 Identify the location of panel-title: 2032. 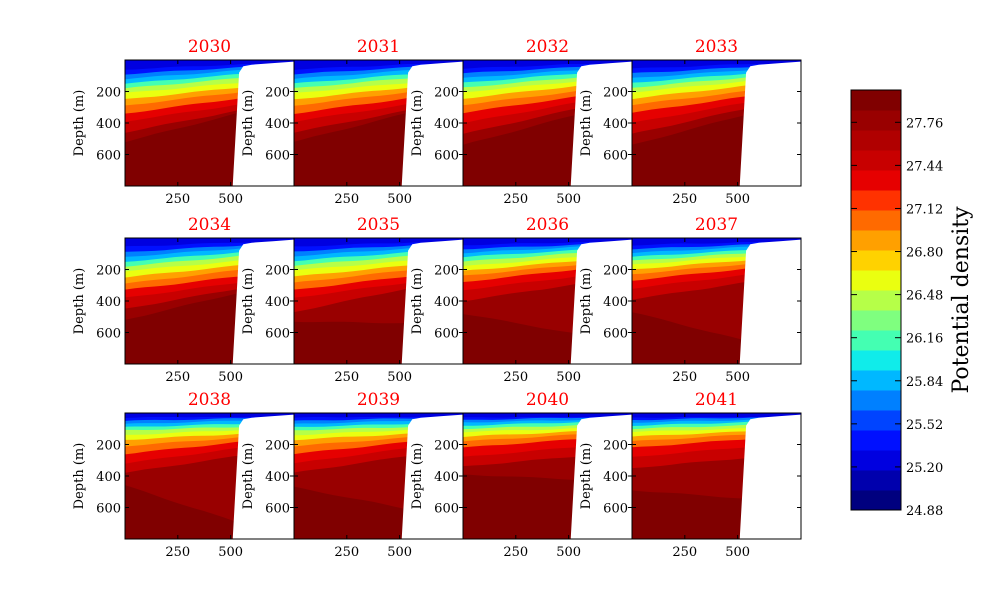
(547, 47).